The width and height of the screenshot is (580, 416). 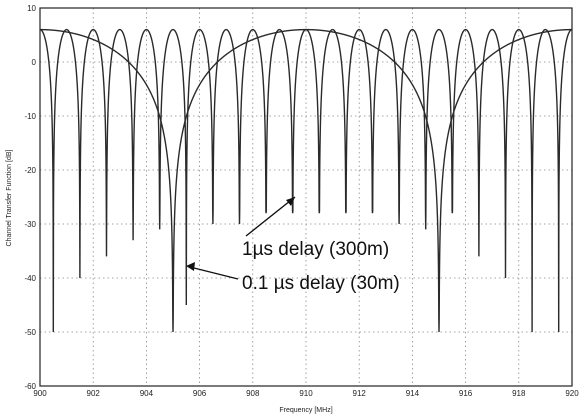 I want to click on x-tick-label: 906, so click(x=200, y=393).